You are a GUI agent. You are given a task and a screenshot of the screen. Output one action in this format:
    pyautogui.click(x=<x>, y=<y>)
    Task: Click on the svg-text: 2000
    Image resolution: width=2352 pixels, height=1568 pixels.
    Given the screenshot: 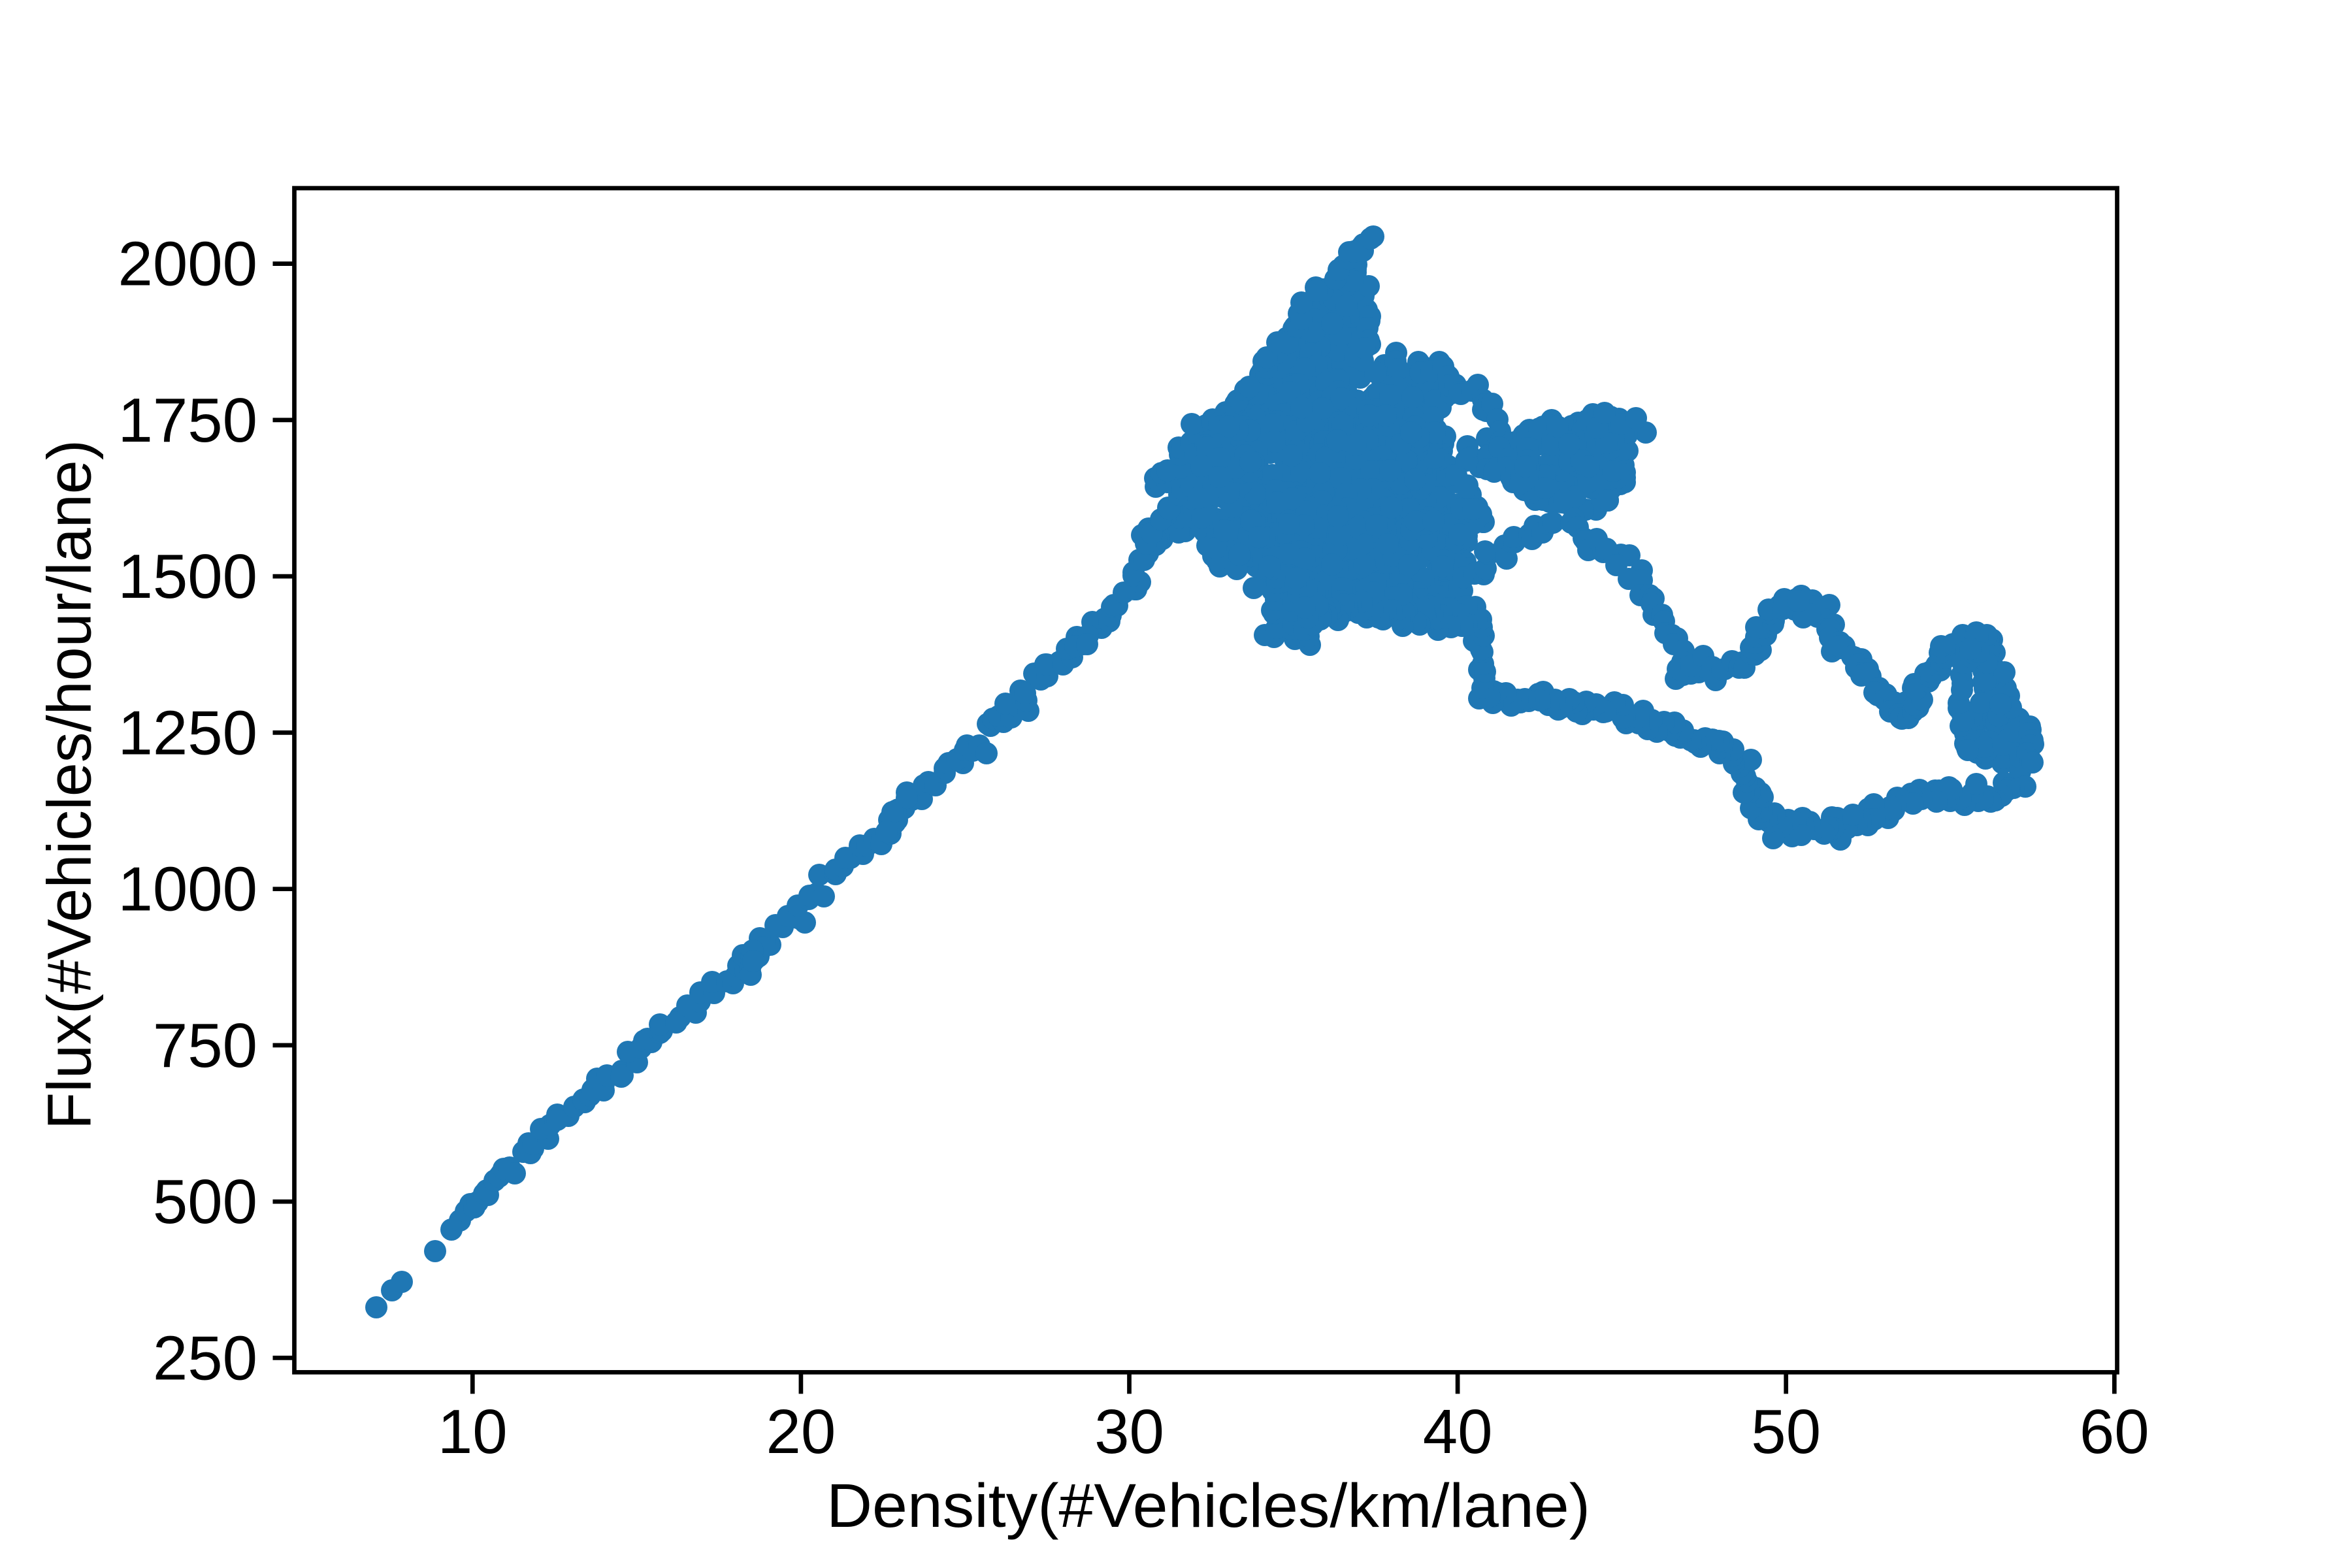 What is the action you would take?
    pyautogui.click(x=187, y=264)
    